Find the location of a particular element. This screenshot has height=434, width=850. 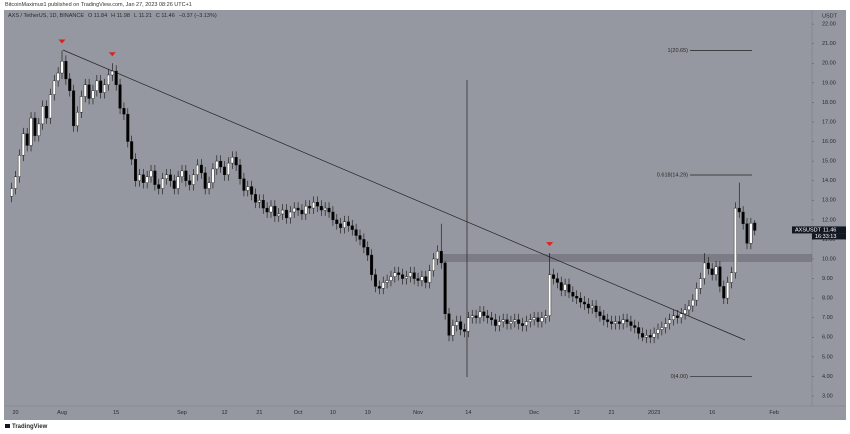

price-tag is located at coordinates (819, 230).